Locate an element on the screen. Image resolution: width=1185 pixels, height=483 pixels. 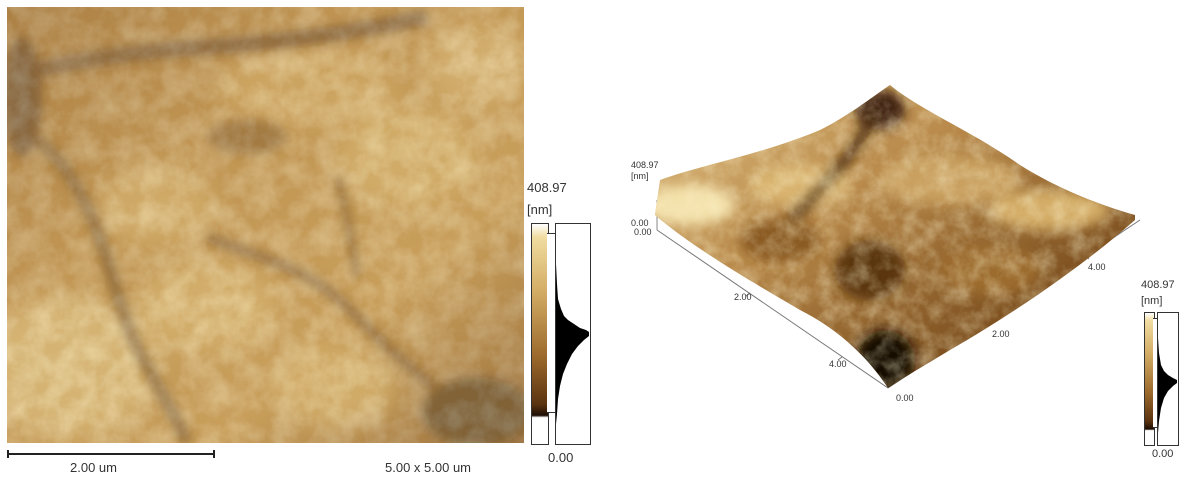
x-axis-tick-label: 2.00 is located at coordinates (743, 297).